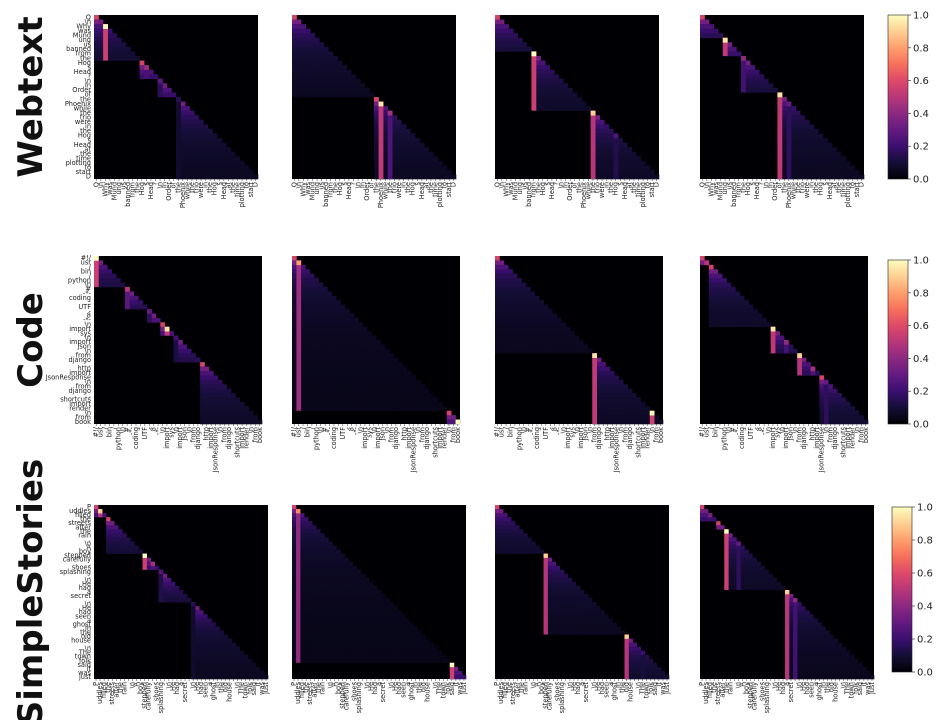 This screenshot has height=720, width=948. What do you see at coordinates (234, 683) in the screenshot?
I see `x-tick-label: .` at bounding box center [234, 683].